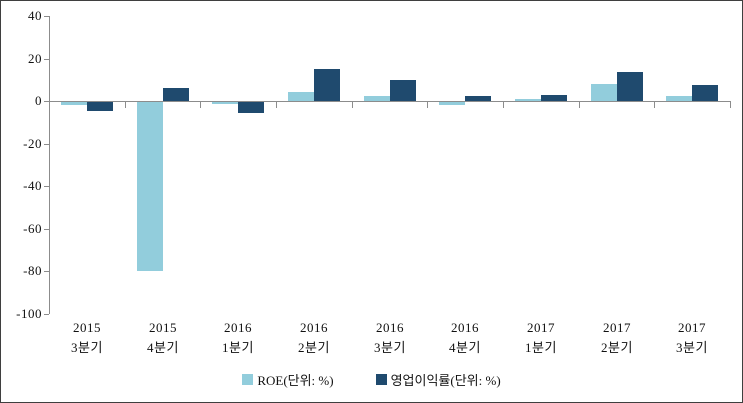 Image resolution: width=743 pixels, height=403 pixels. Describe the element at coordinates (445, 380) in the screenshot. I see `legend-label-op-margin: 영업이익률(단위: %)` at that location.